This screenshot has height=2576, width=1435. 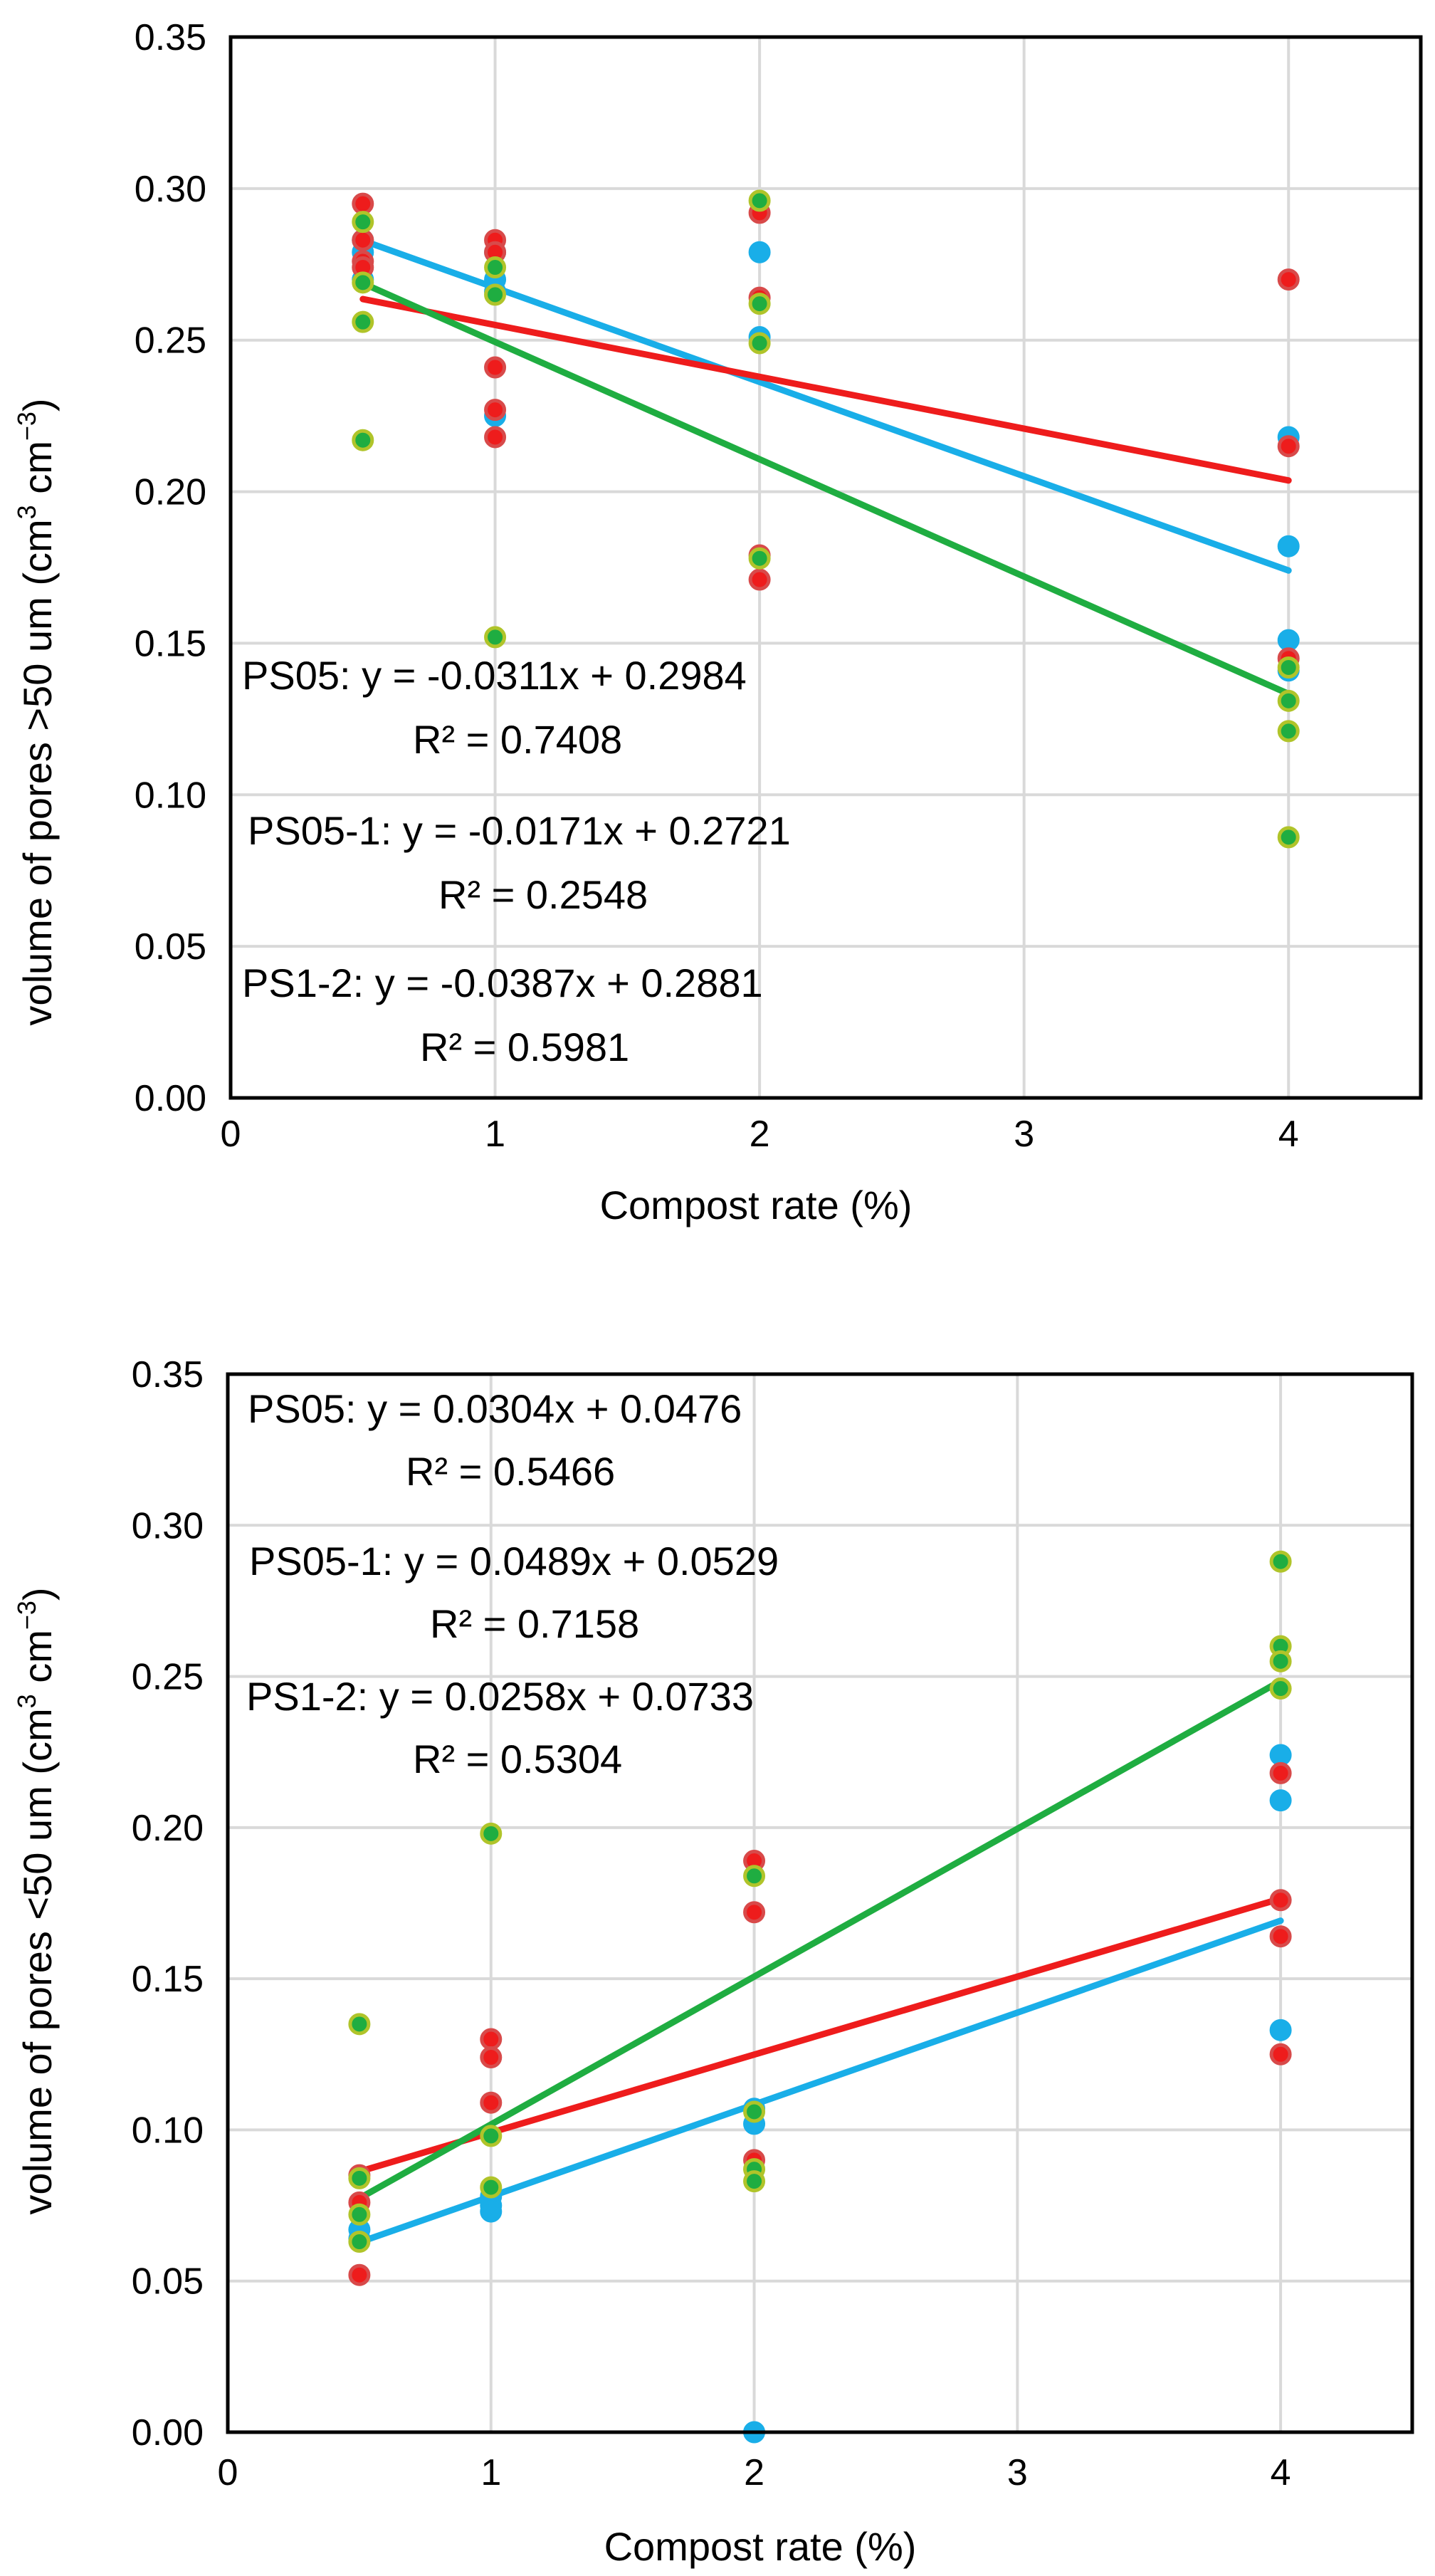 I want to click on top-y-axis-title: volume of pores >50 um (cm3 cm−3), so click(x=36, y=711).